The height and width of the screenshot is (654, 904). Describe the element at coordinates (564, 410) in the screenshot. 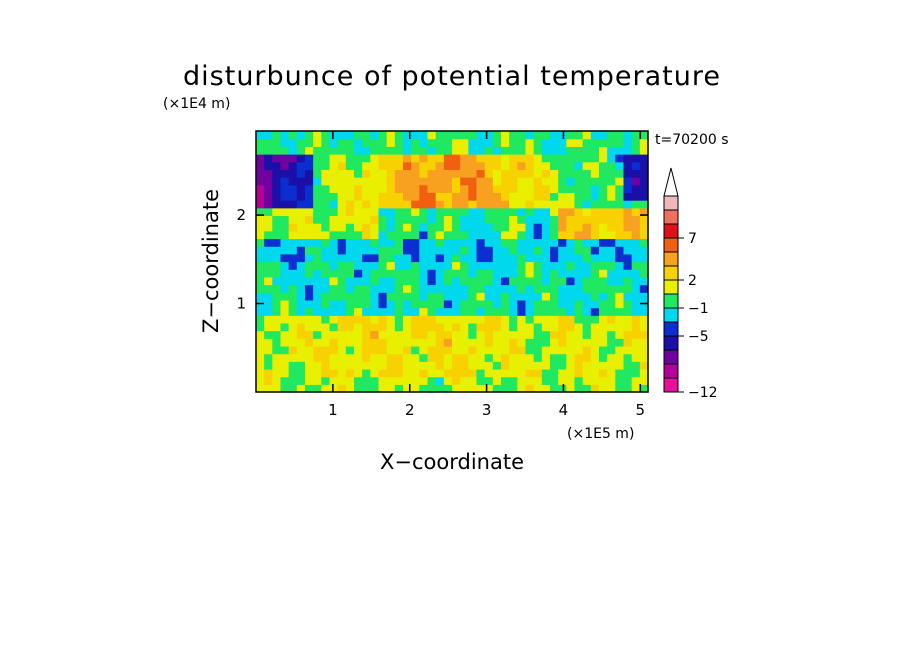

I see `x-tick-label: 4` at that location.